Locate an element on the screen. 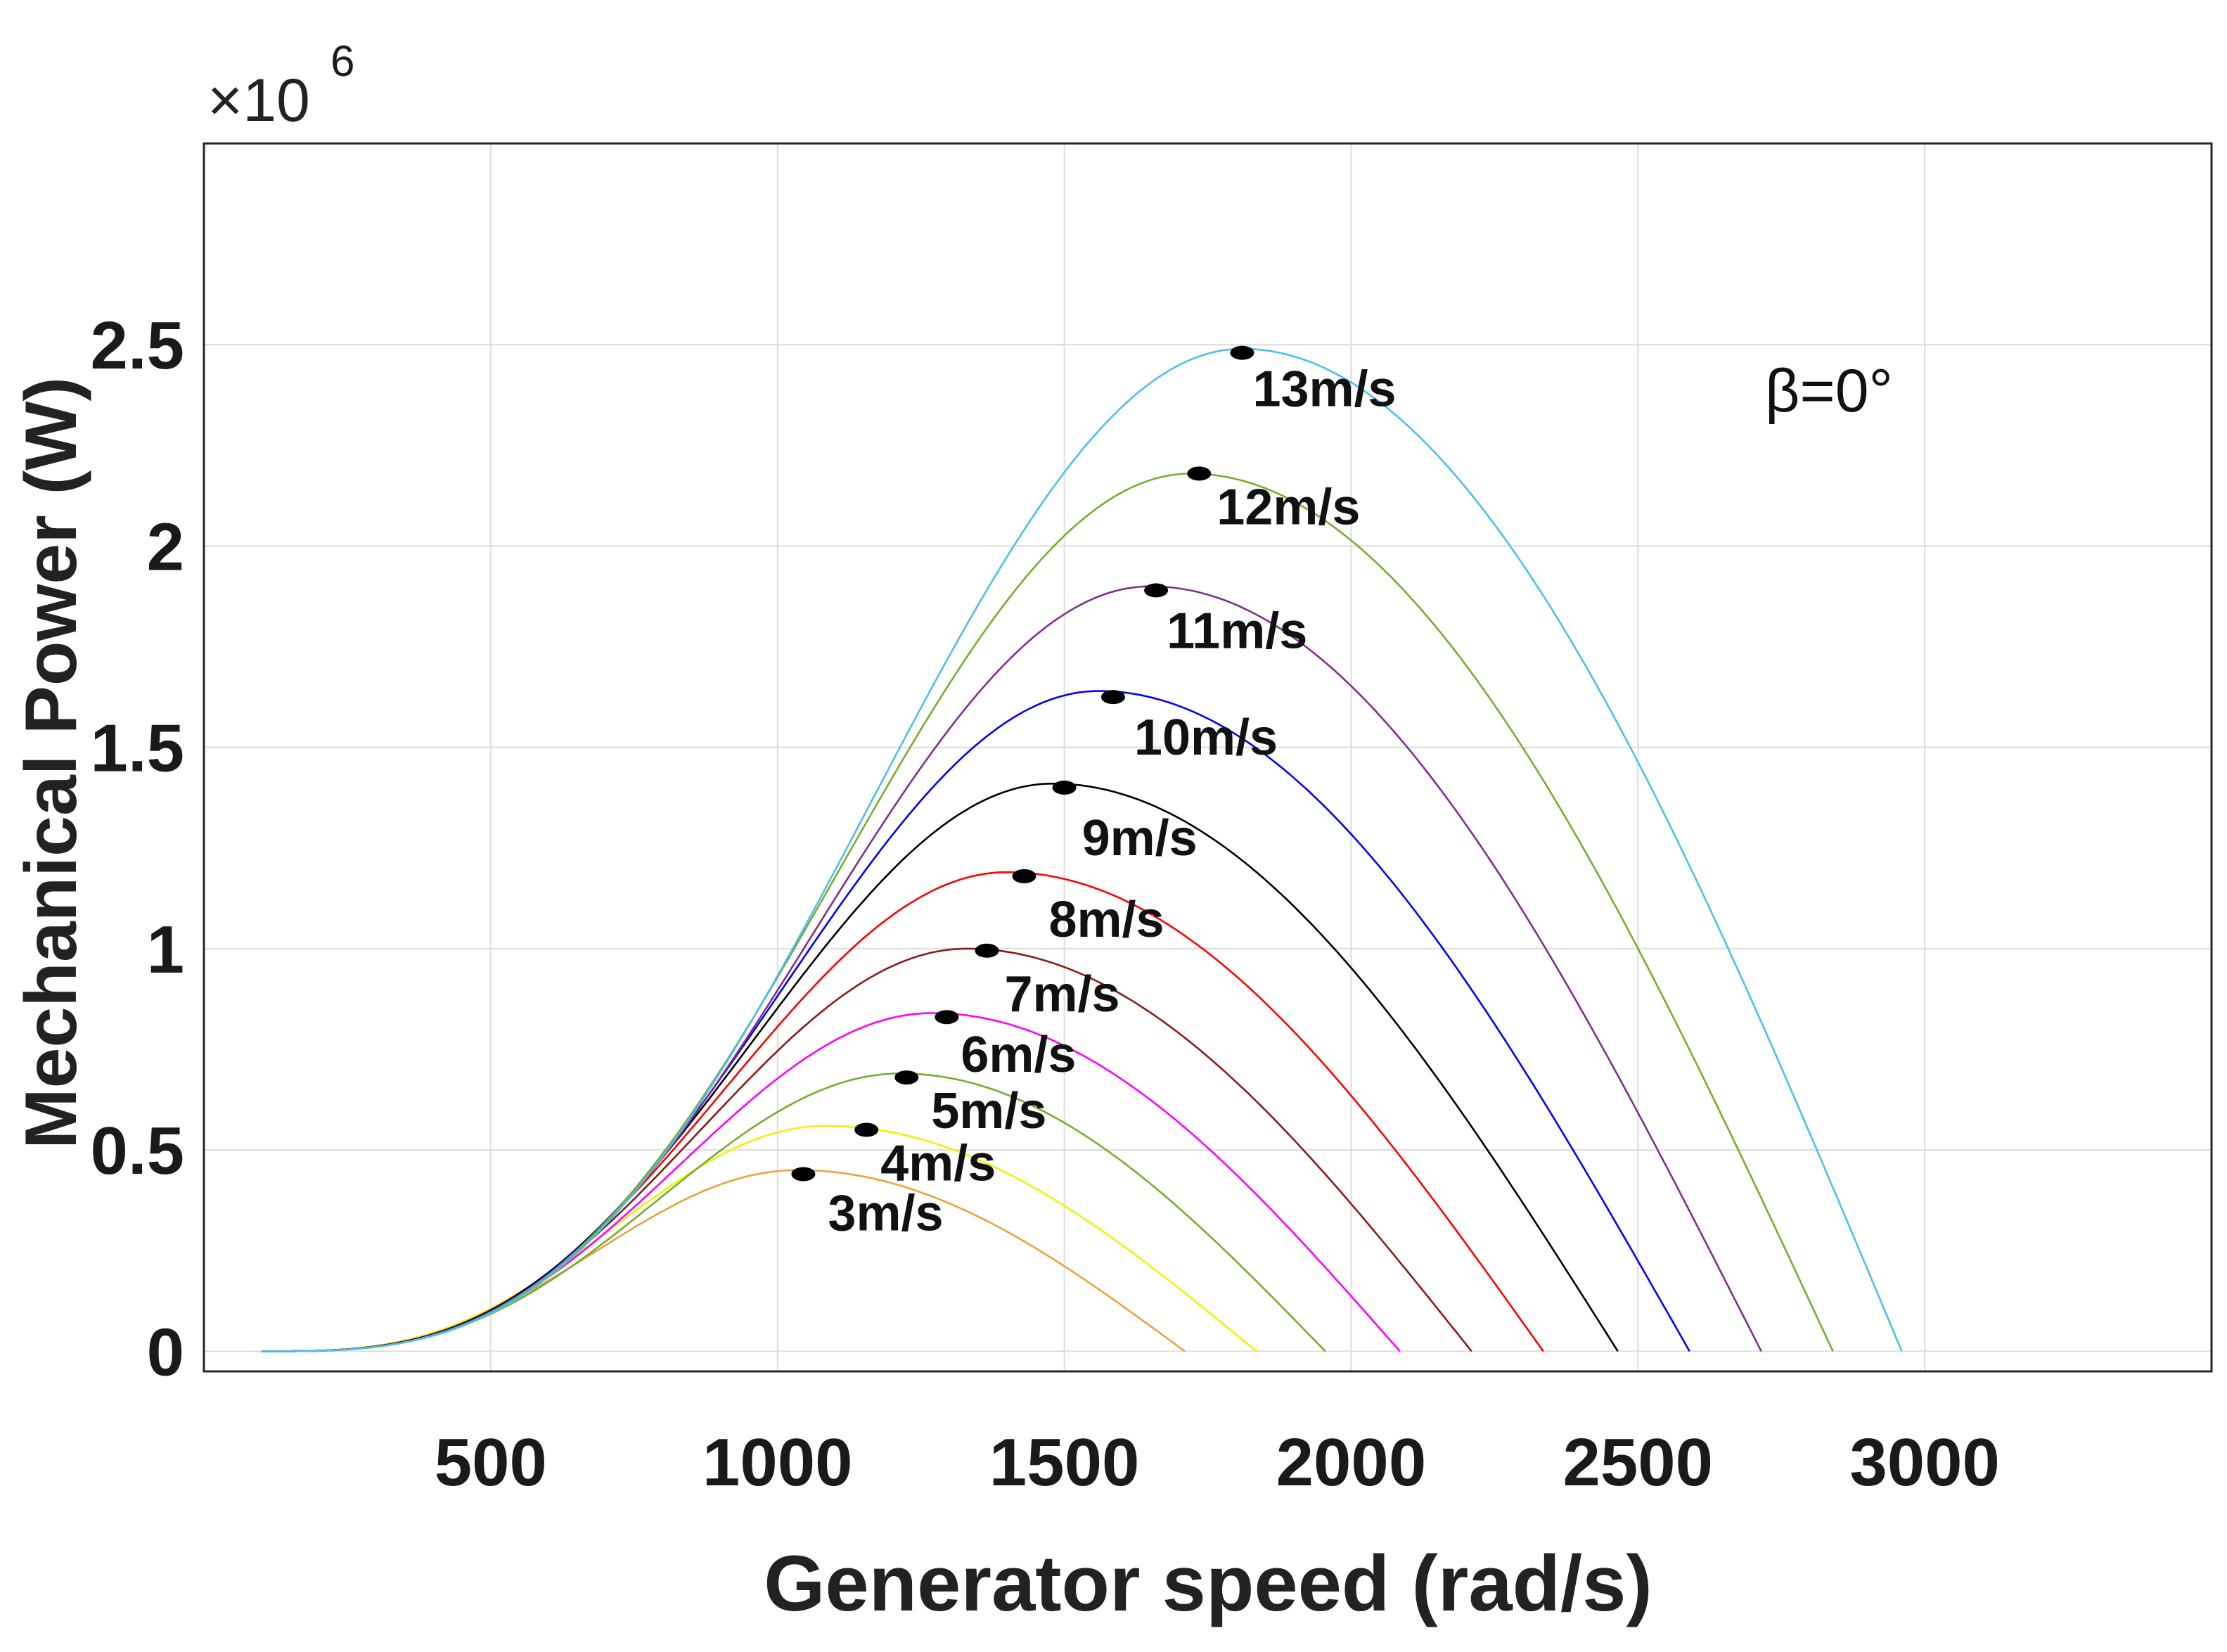  curve-5m-s is located at coordinates (793, 1212).